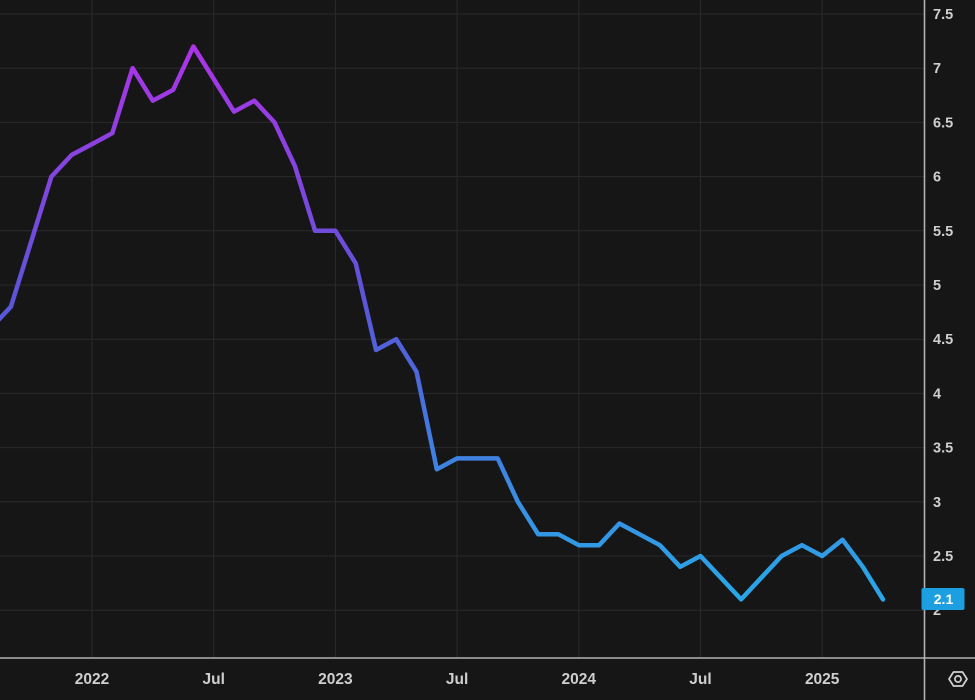 The width and height of the screenshot is (975, 700). I want to click on chart-settings-icon, so click(958, 679).